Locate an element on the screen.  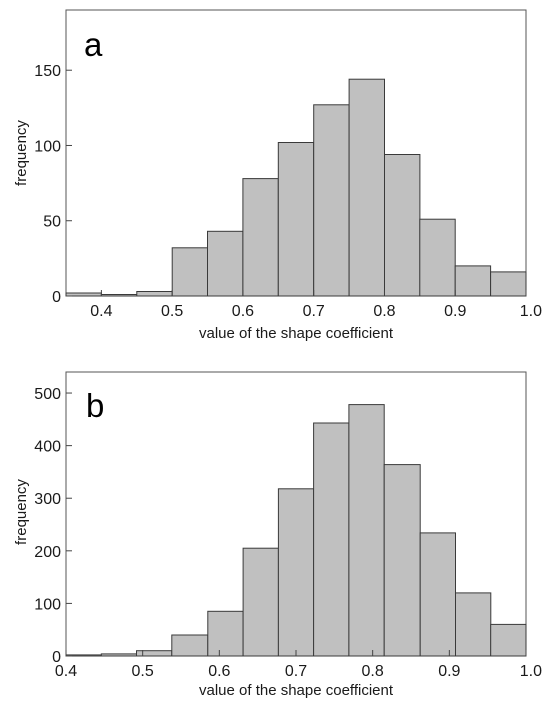
x-tick-label-b: 0.9 is located at coordinates (449, 671).